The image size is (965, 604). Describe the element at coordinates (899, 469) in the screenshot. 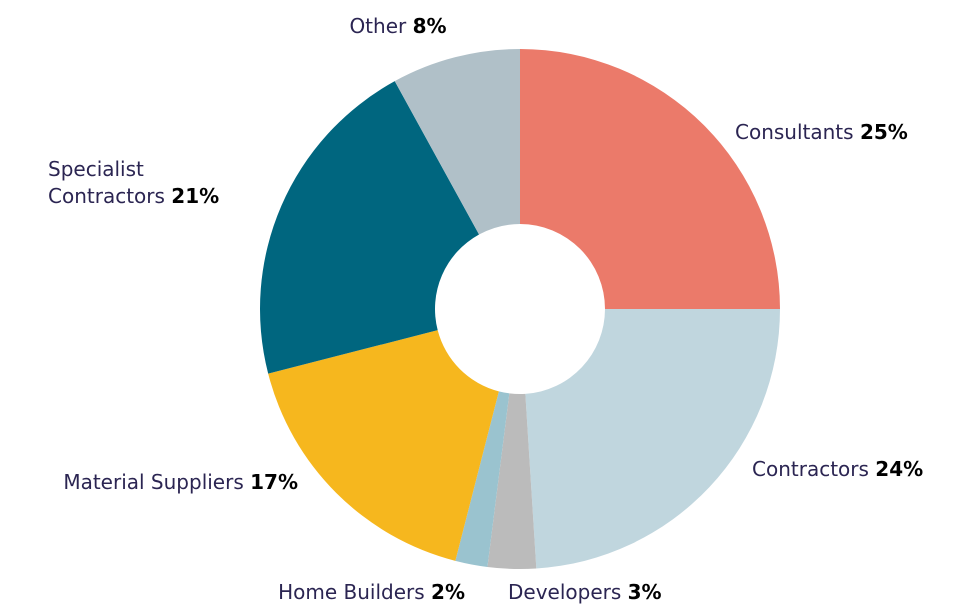

I see `value-label: 24%` at that location.